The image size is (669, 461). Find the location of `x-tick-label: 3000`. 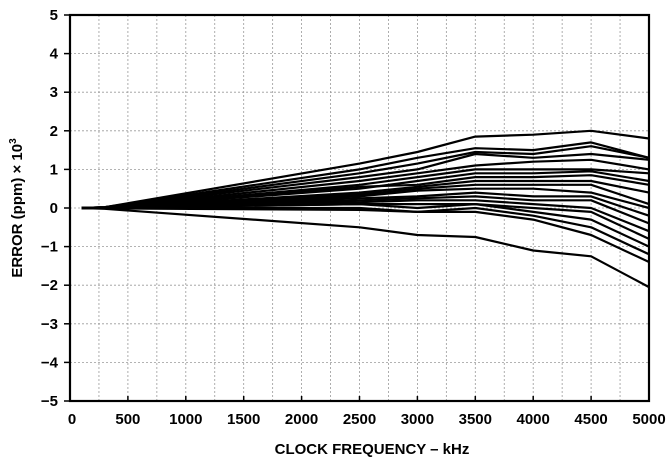

x-tick-label: 3000 is located at coordinates (417, 419).